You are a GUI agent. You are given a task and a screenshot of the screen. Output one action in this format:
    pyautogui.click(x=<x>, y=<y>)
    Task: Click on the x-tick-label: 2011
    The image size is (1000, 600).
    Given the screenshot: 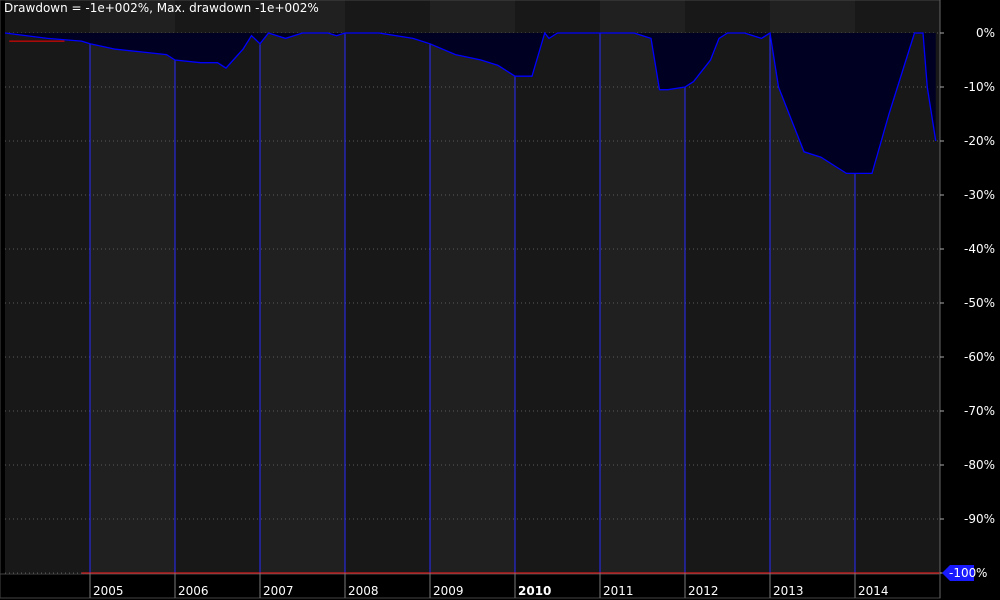 What is the action you would take?
    pyautogui.click(x=618, y=591)
    